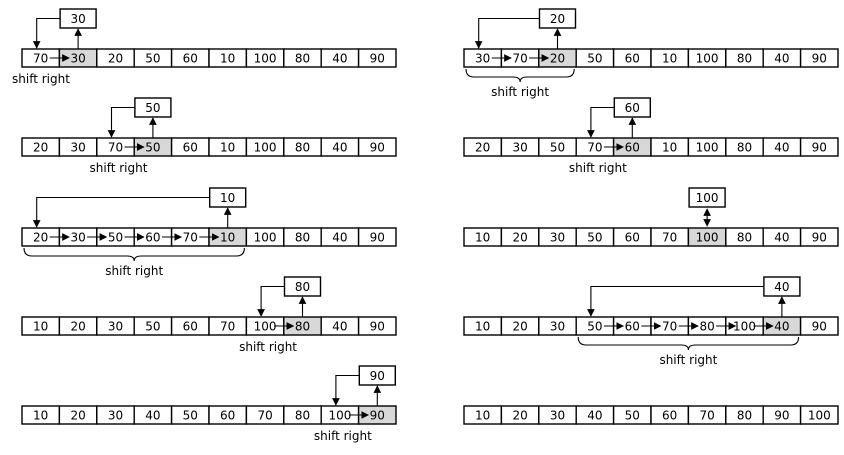  What do you see at coordinates (302, 287) in the screenshot?
I see `key-value: 80` at bounding box center [302, 287].